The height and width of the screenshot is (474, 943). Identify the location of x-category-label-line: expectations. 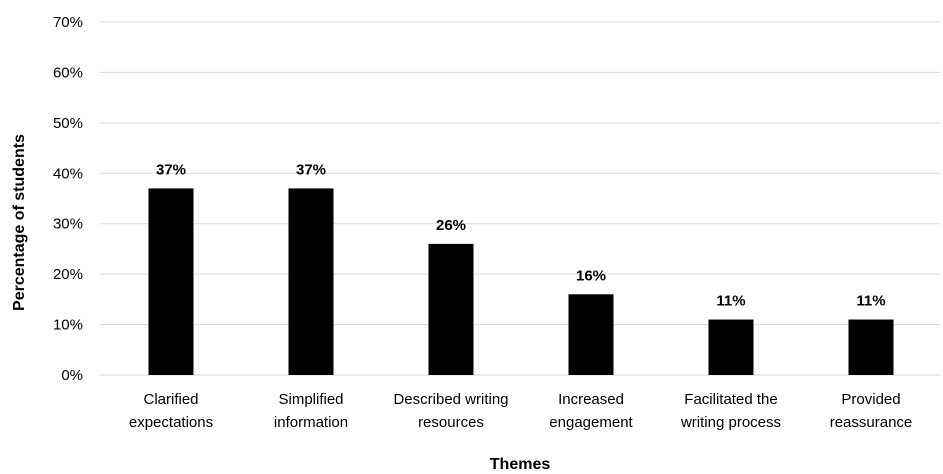
(171, 422).